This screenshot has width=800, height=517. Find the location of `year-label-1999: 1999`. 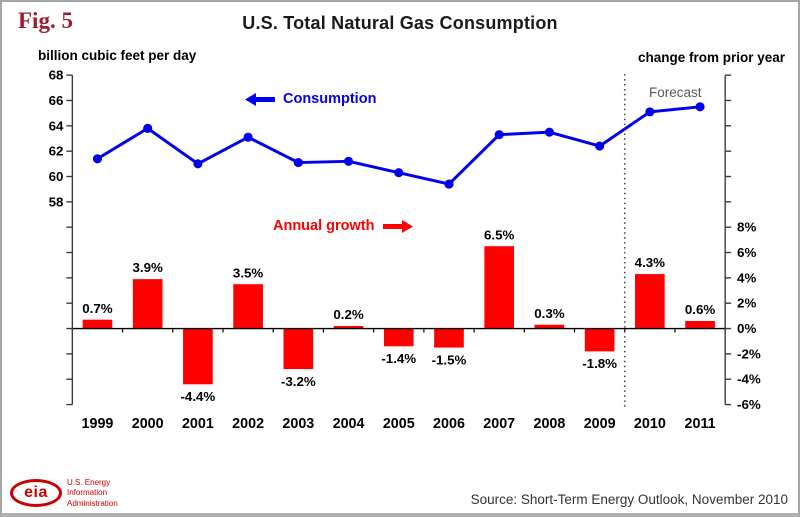

year-label-1999: 1999 is located at coordinates (98, 424).